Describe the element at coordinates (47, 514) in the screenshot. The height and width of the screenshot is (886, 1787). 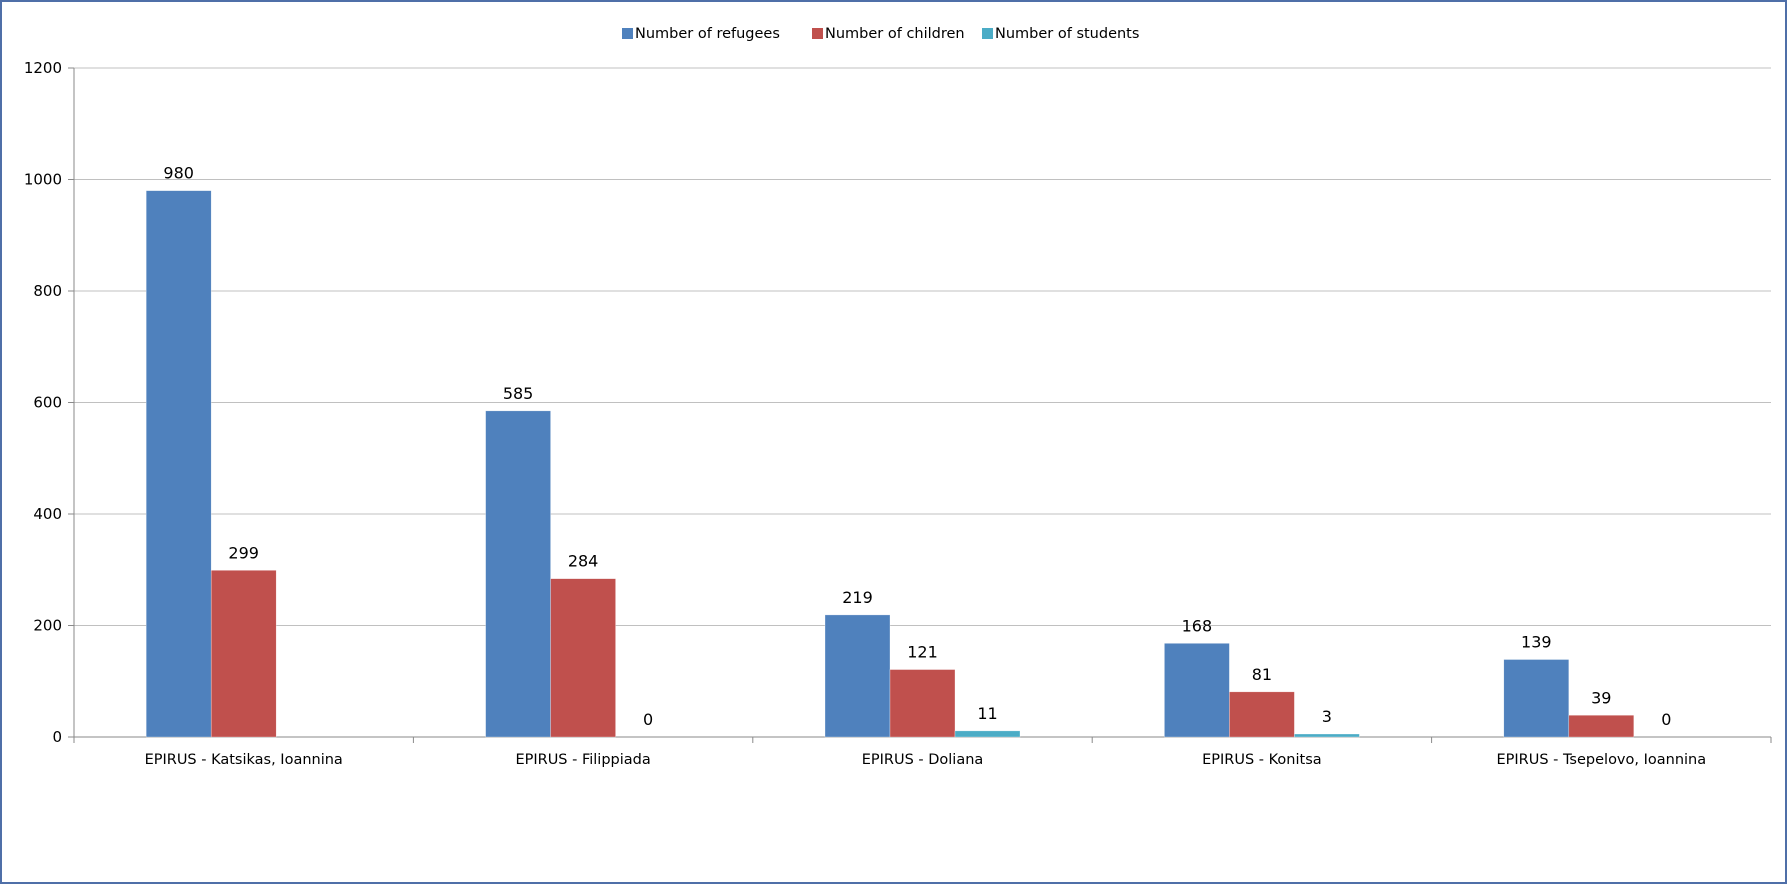
I see `y-tick-label: 400` at that location.